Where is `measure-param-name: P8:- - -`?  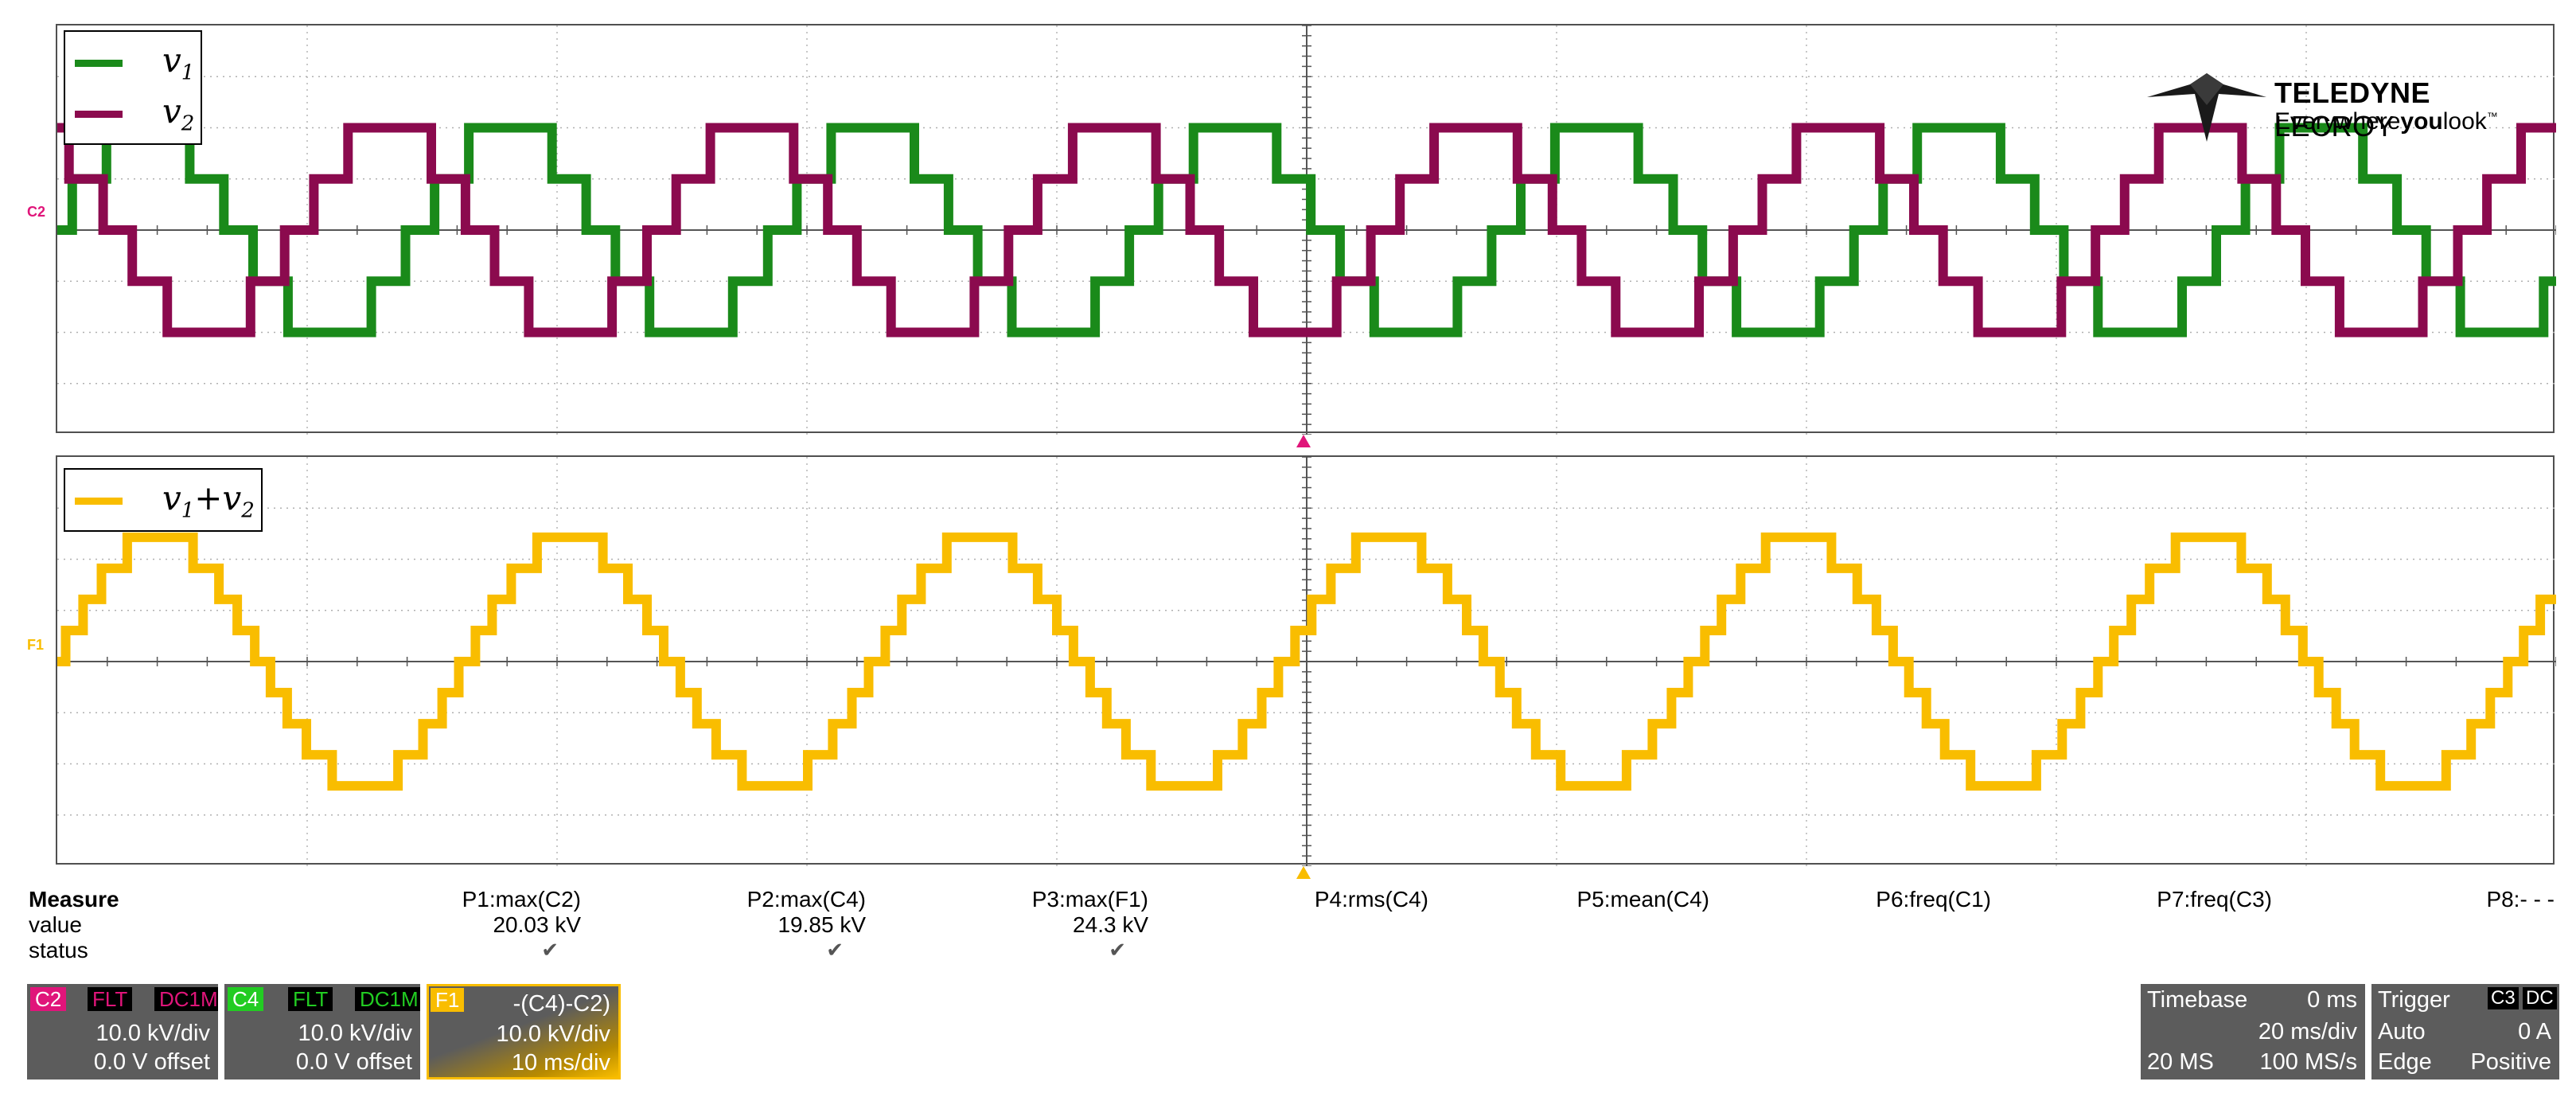
measure-param-name: P8:- - - is located at coordinates (2520, 899).